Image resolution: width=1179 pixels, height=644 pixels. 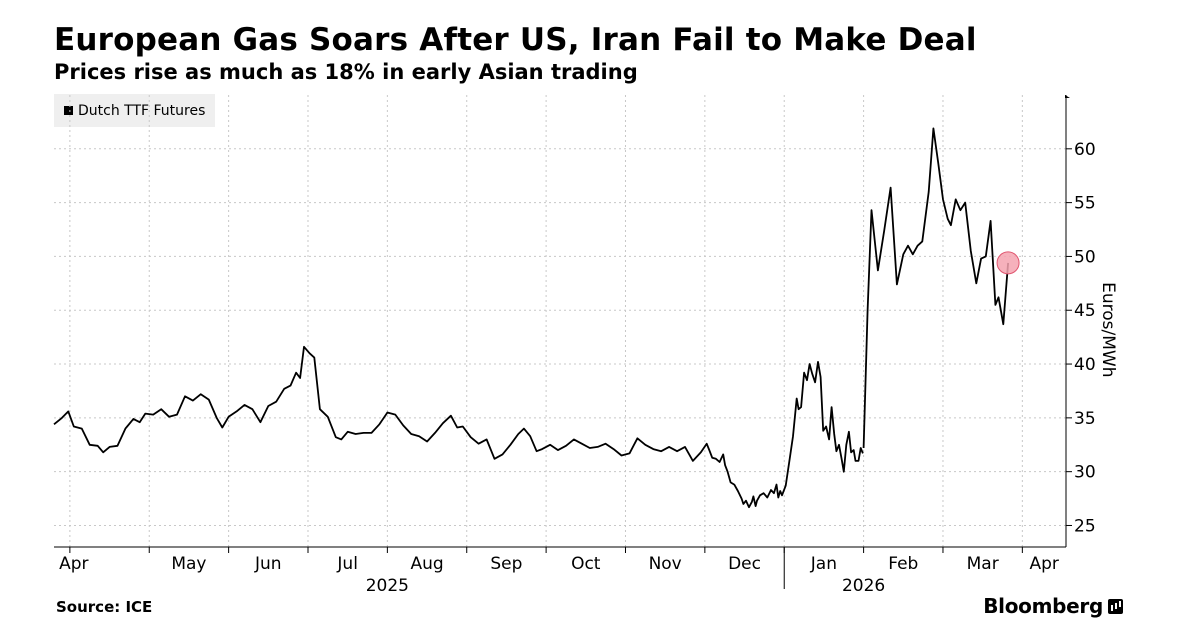 I want to click on brand-name: Bloomberg, so click(x=1043, y=606).